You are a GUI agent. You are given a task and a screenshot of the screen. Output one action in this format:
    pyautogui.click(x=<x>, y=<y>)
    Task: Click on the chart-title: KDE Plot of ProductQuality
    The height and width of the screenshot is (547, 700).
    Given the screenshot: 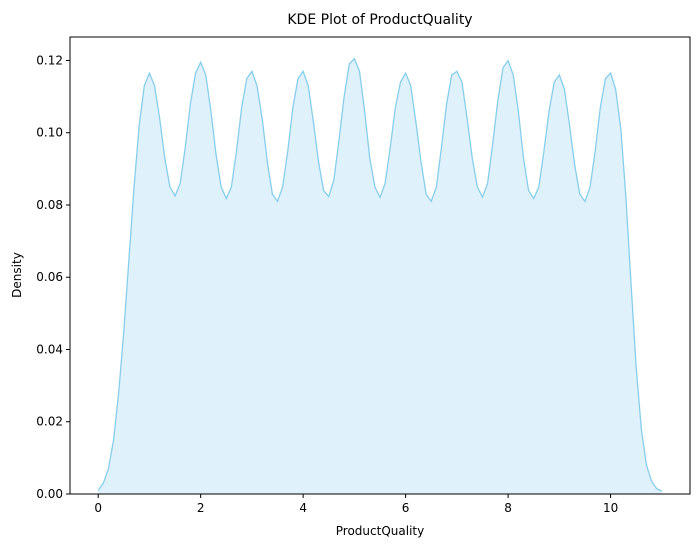 What is the action you would take?
    pyautogui.click(x=379, y=20)
    